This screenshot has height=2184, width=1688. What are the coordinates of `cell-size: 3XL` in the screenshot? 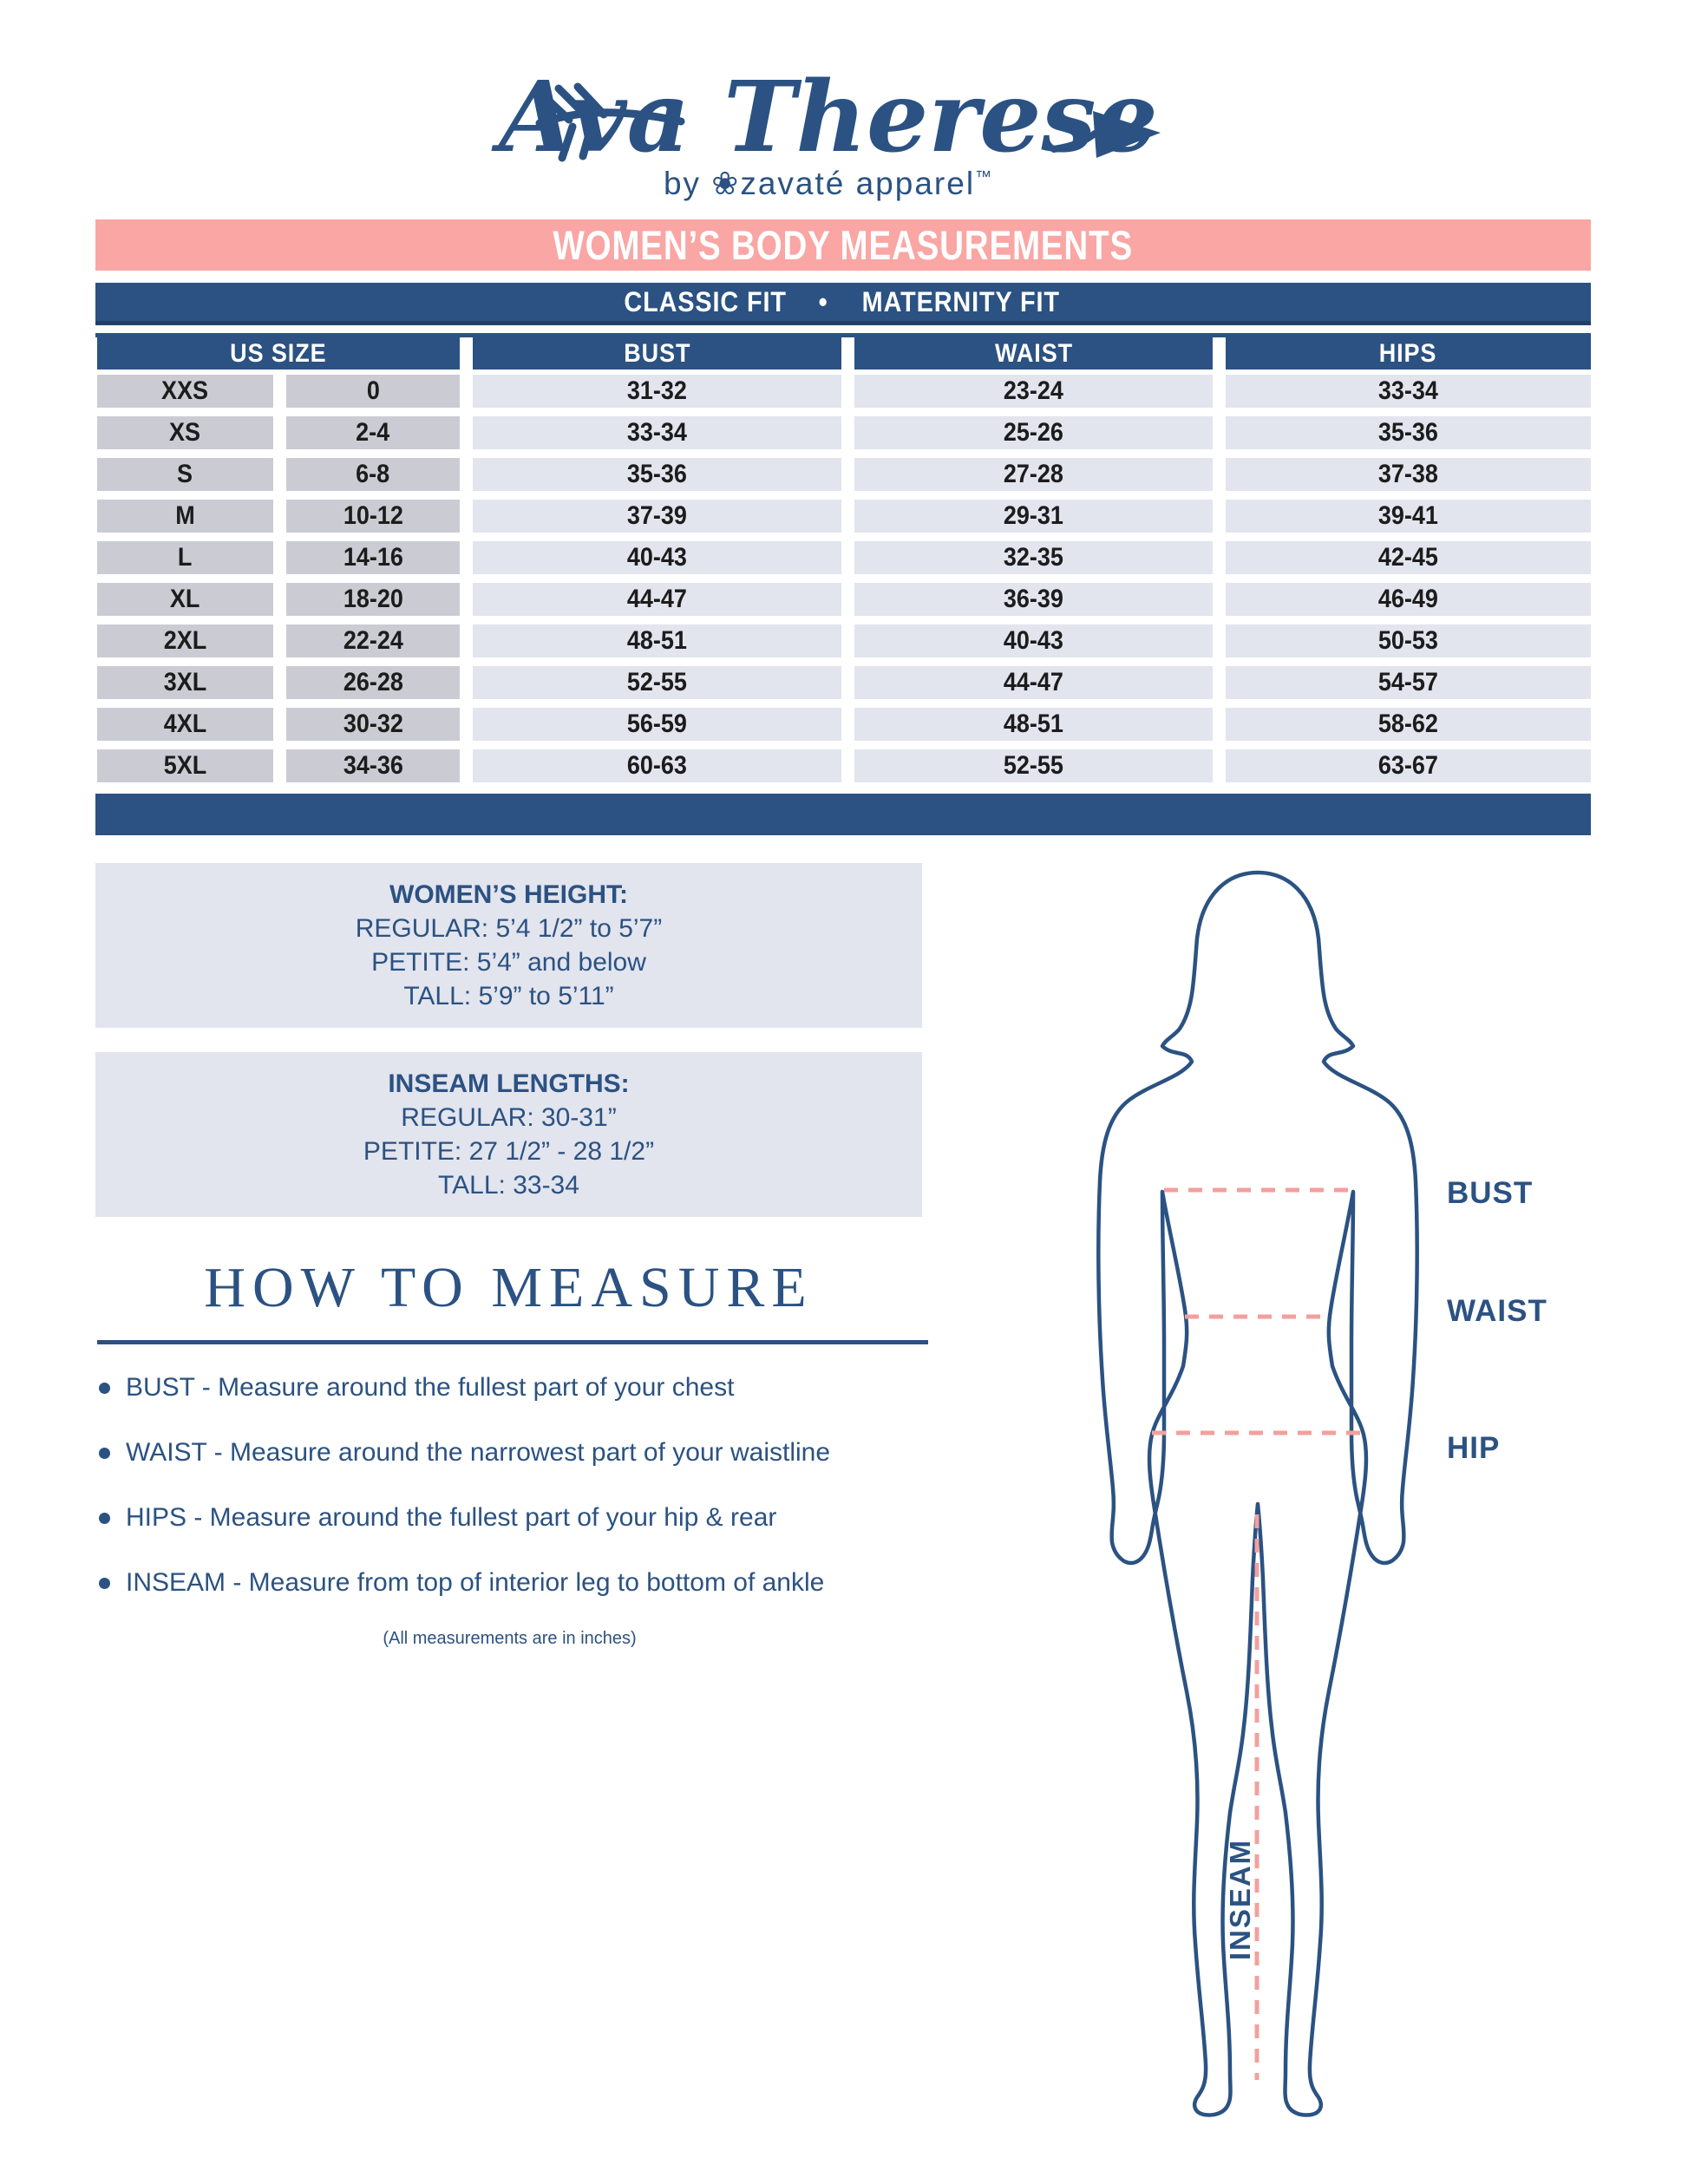 It's located at (185, 682).